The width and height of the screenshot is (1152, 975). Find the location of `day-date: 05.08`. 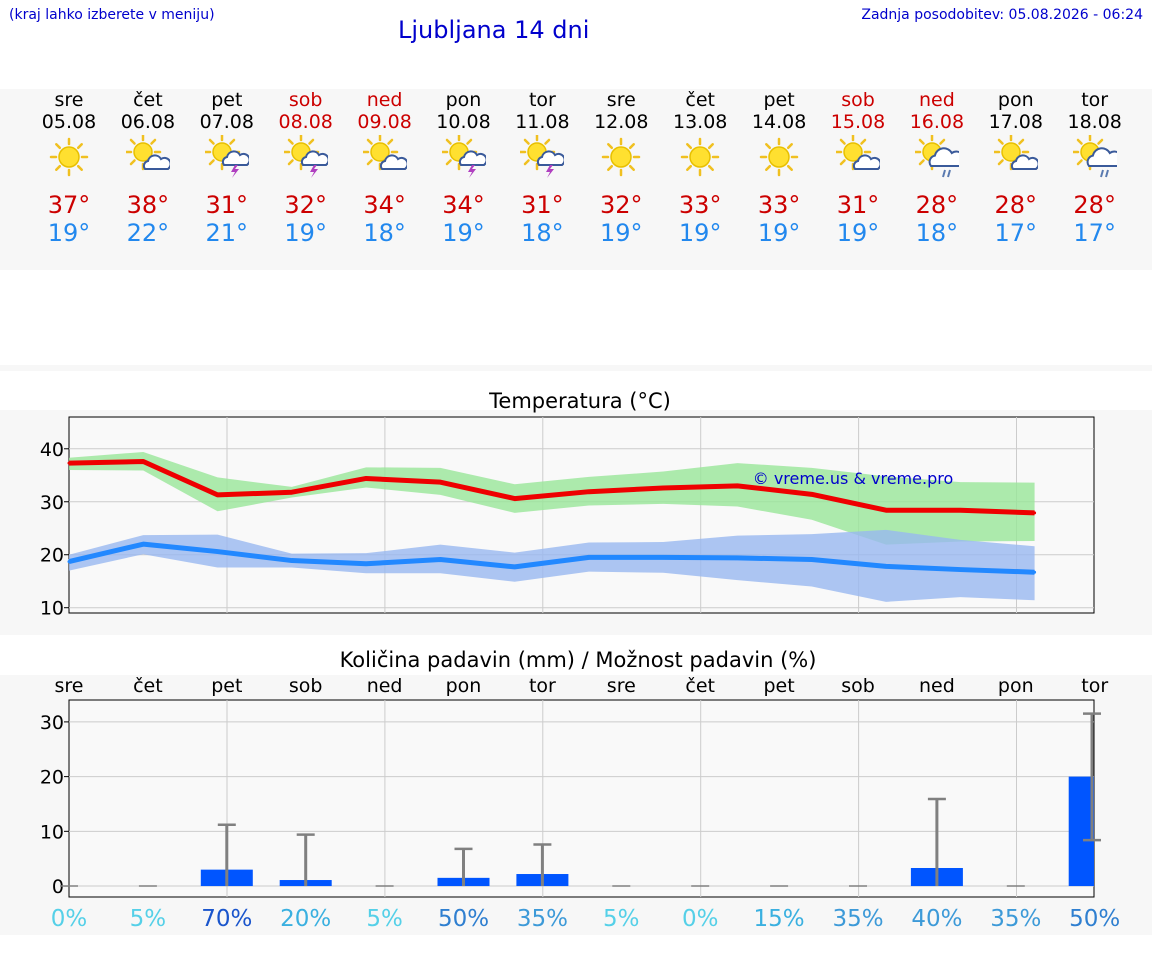

day-date: 05.08 is located at coordinates (69, 122).